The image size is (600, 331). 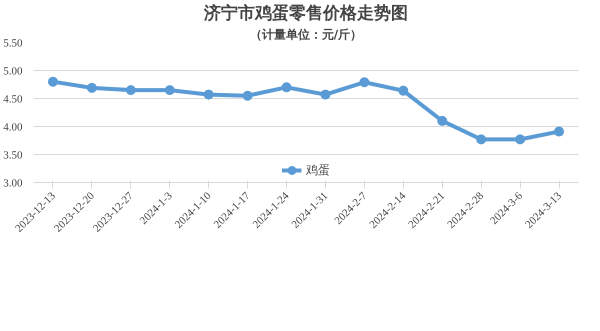 I want to click on chart-title: 济宁市鸡蛋零售价格走势图, so click(x=305, y=14).